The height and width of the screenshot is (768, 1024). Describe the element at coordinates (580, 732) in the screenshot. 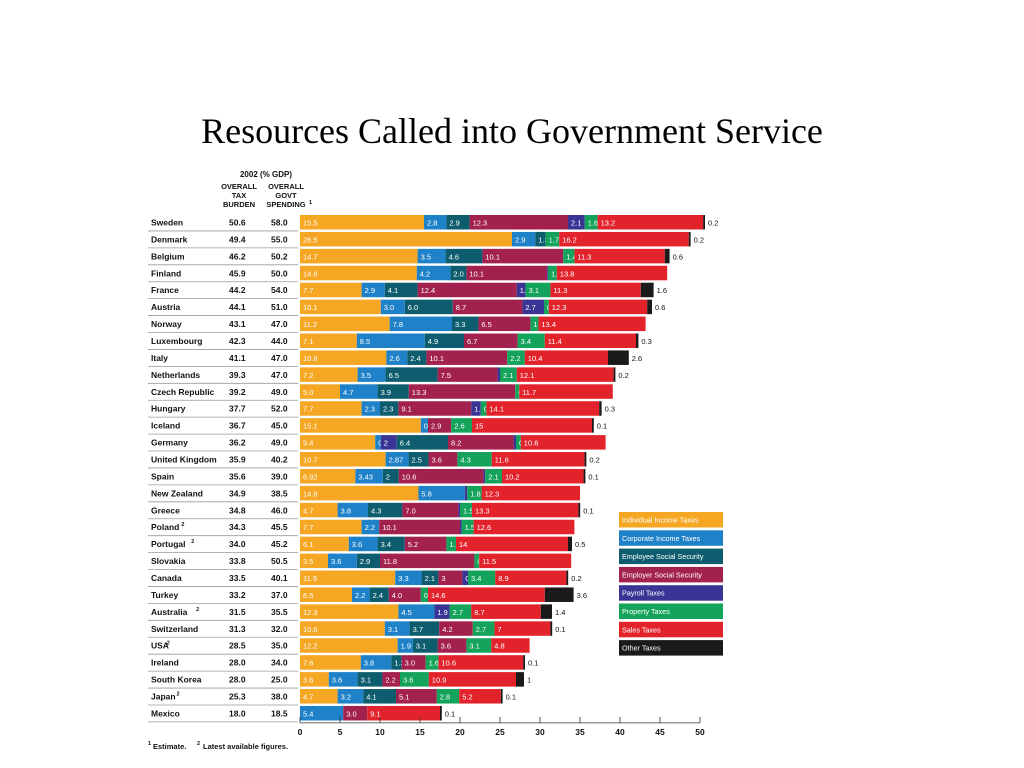

I see `x-tick-label: 35` at that location.